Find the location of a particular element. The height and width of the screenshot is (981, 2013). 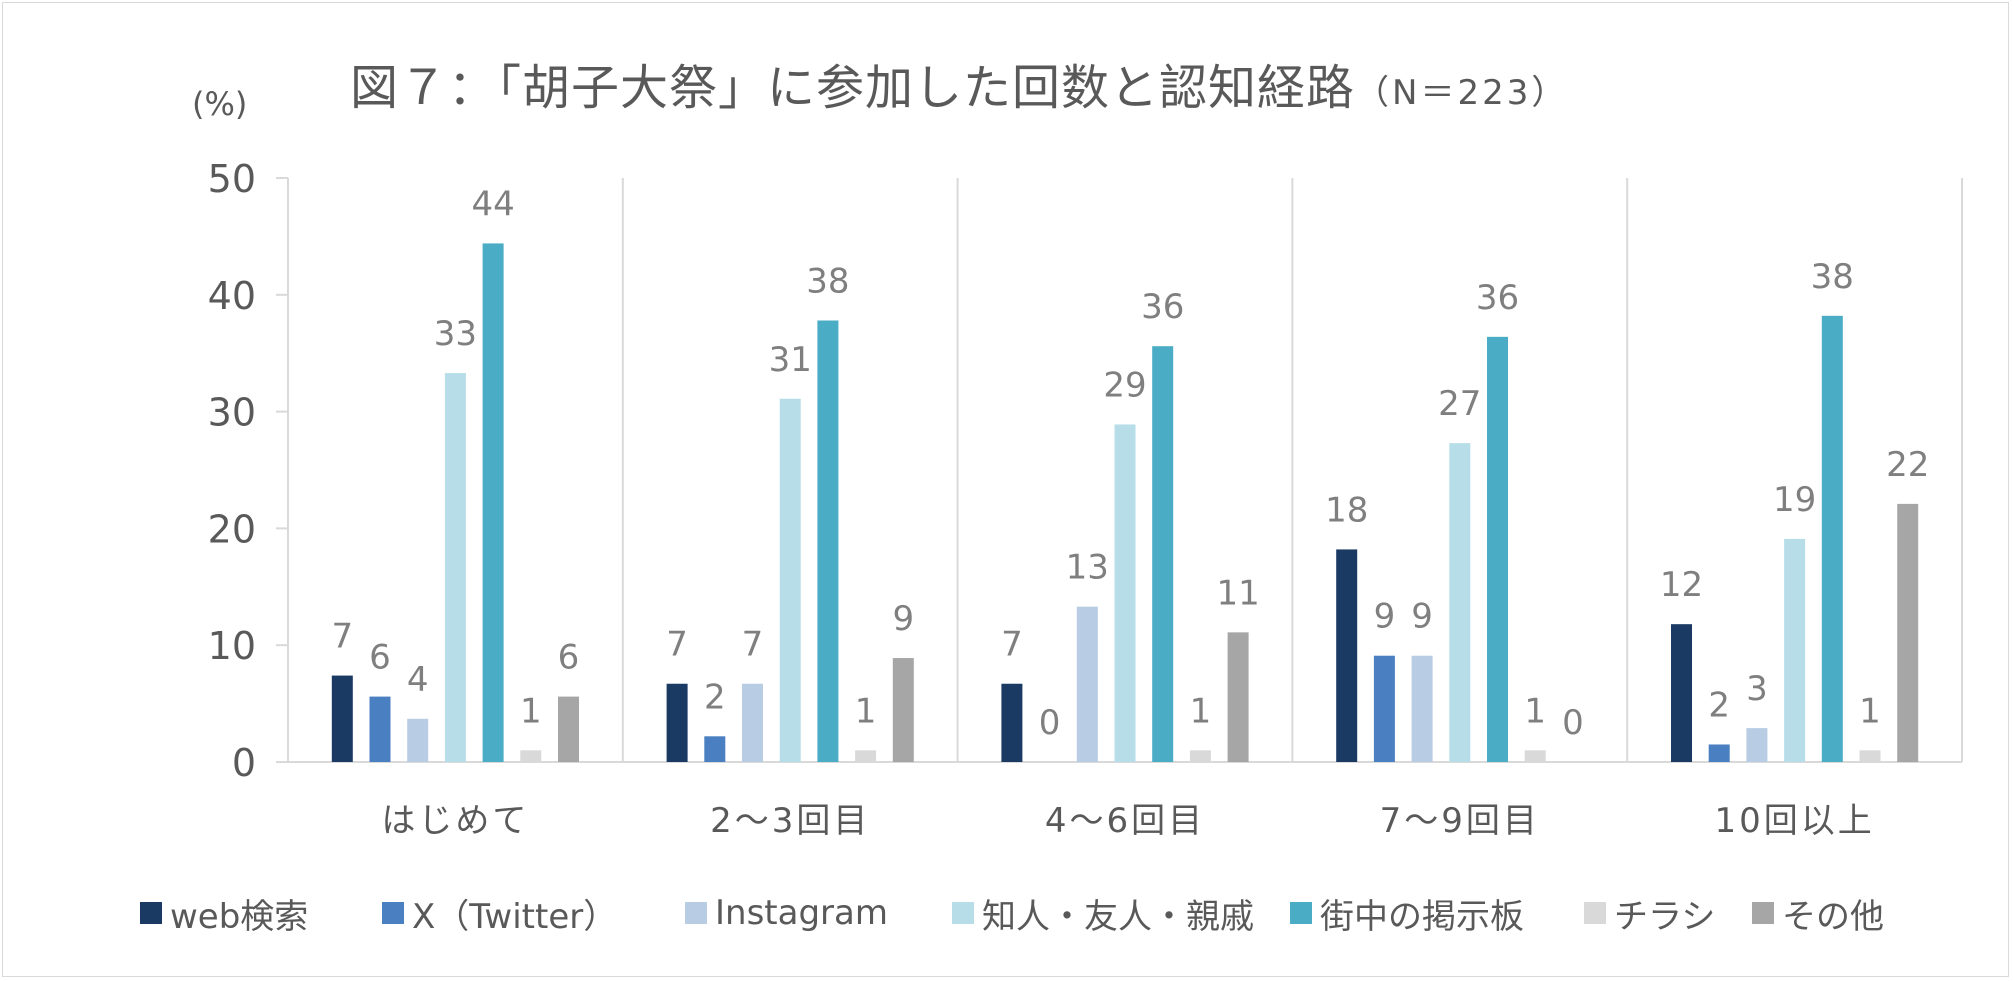

chart-title-main: 図７：「胡子大祭」に参加した回数と認知経路 is located at coordinates (853, 88).